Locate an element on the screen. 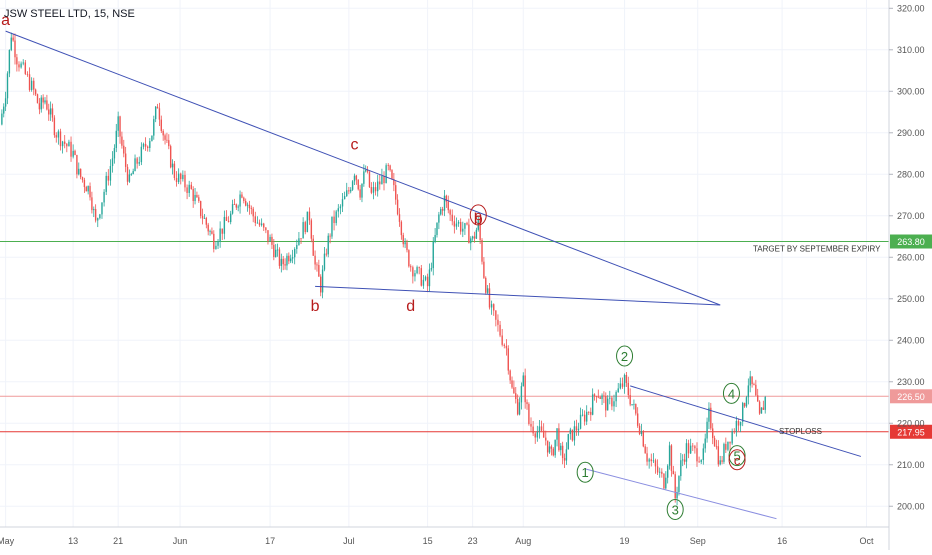 The height and width of the screenshot is (555, 932). level-price-label: 226.50 is located at coordinates (911, 397).